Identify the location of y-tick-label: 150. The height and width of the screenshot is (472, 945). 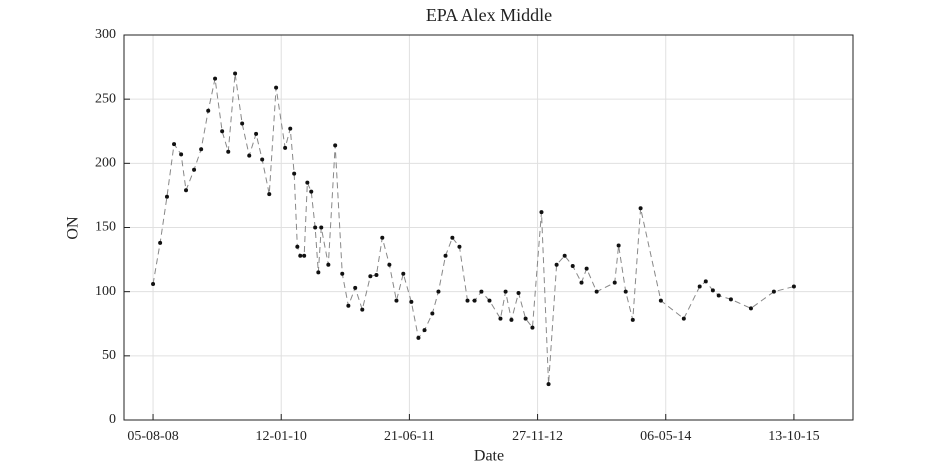
(105, 227).